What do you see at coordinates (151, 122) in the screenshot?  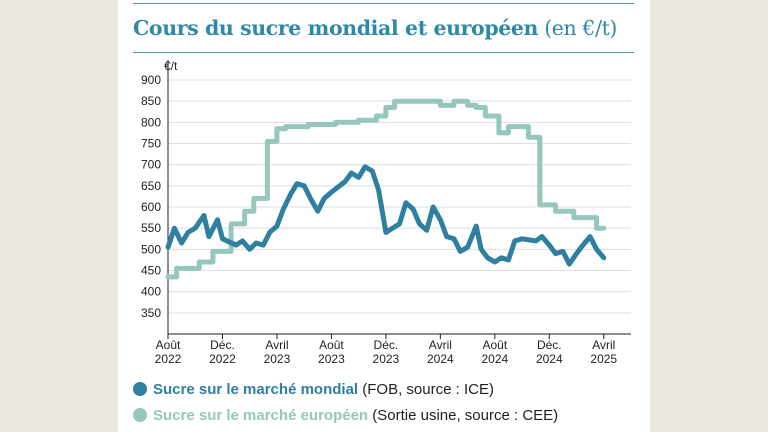 I see `y-tick-label: 800` at bounding box center [151, 122].